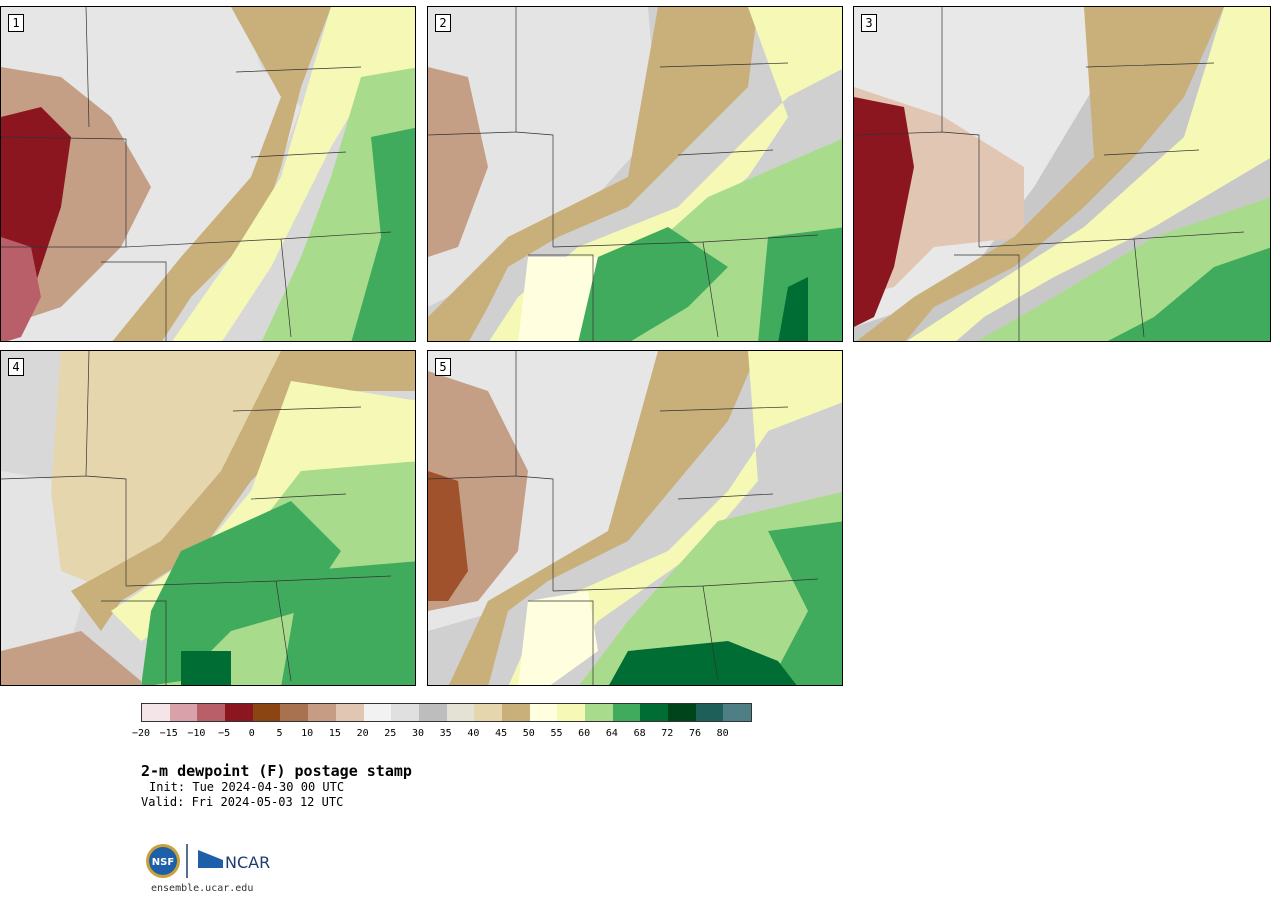  I want to click on colorbar-tick-label: 76, so click(695, 733).